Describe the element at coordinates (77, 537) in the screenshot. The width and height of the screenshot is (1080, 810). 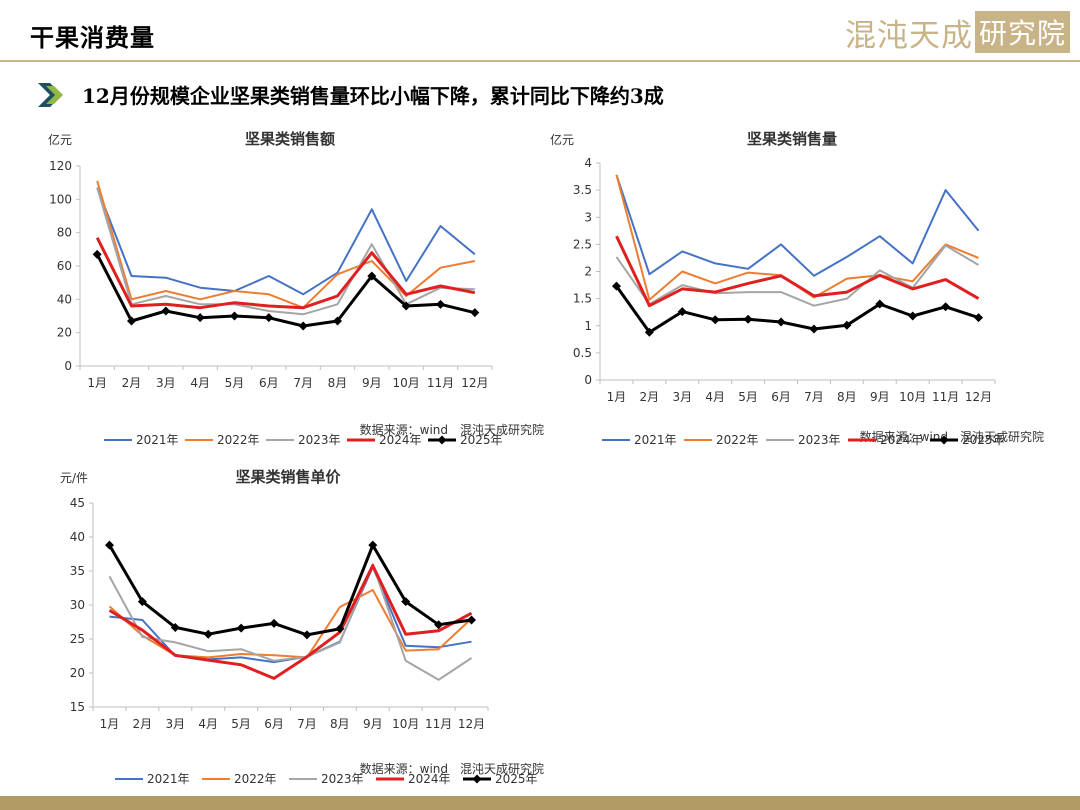
I see `y-tick-label: 40` at that location.